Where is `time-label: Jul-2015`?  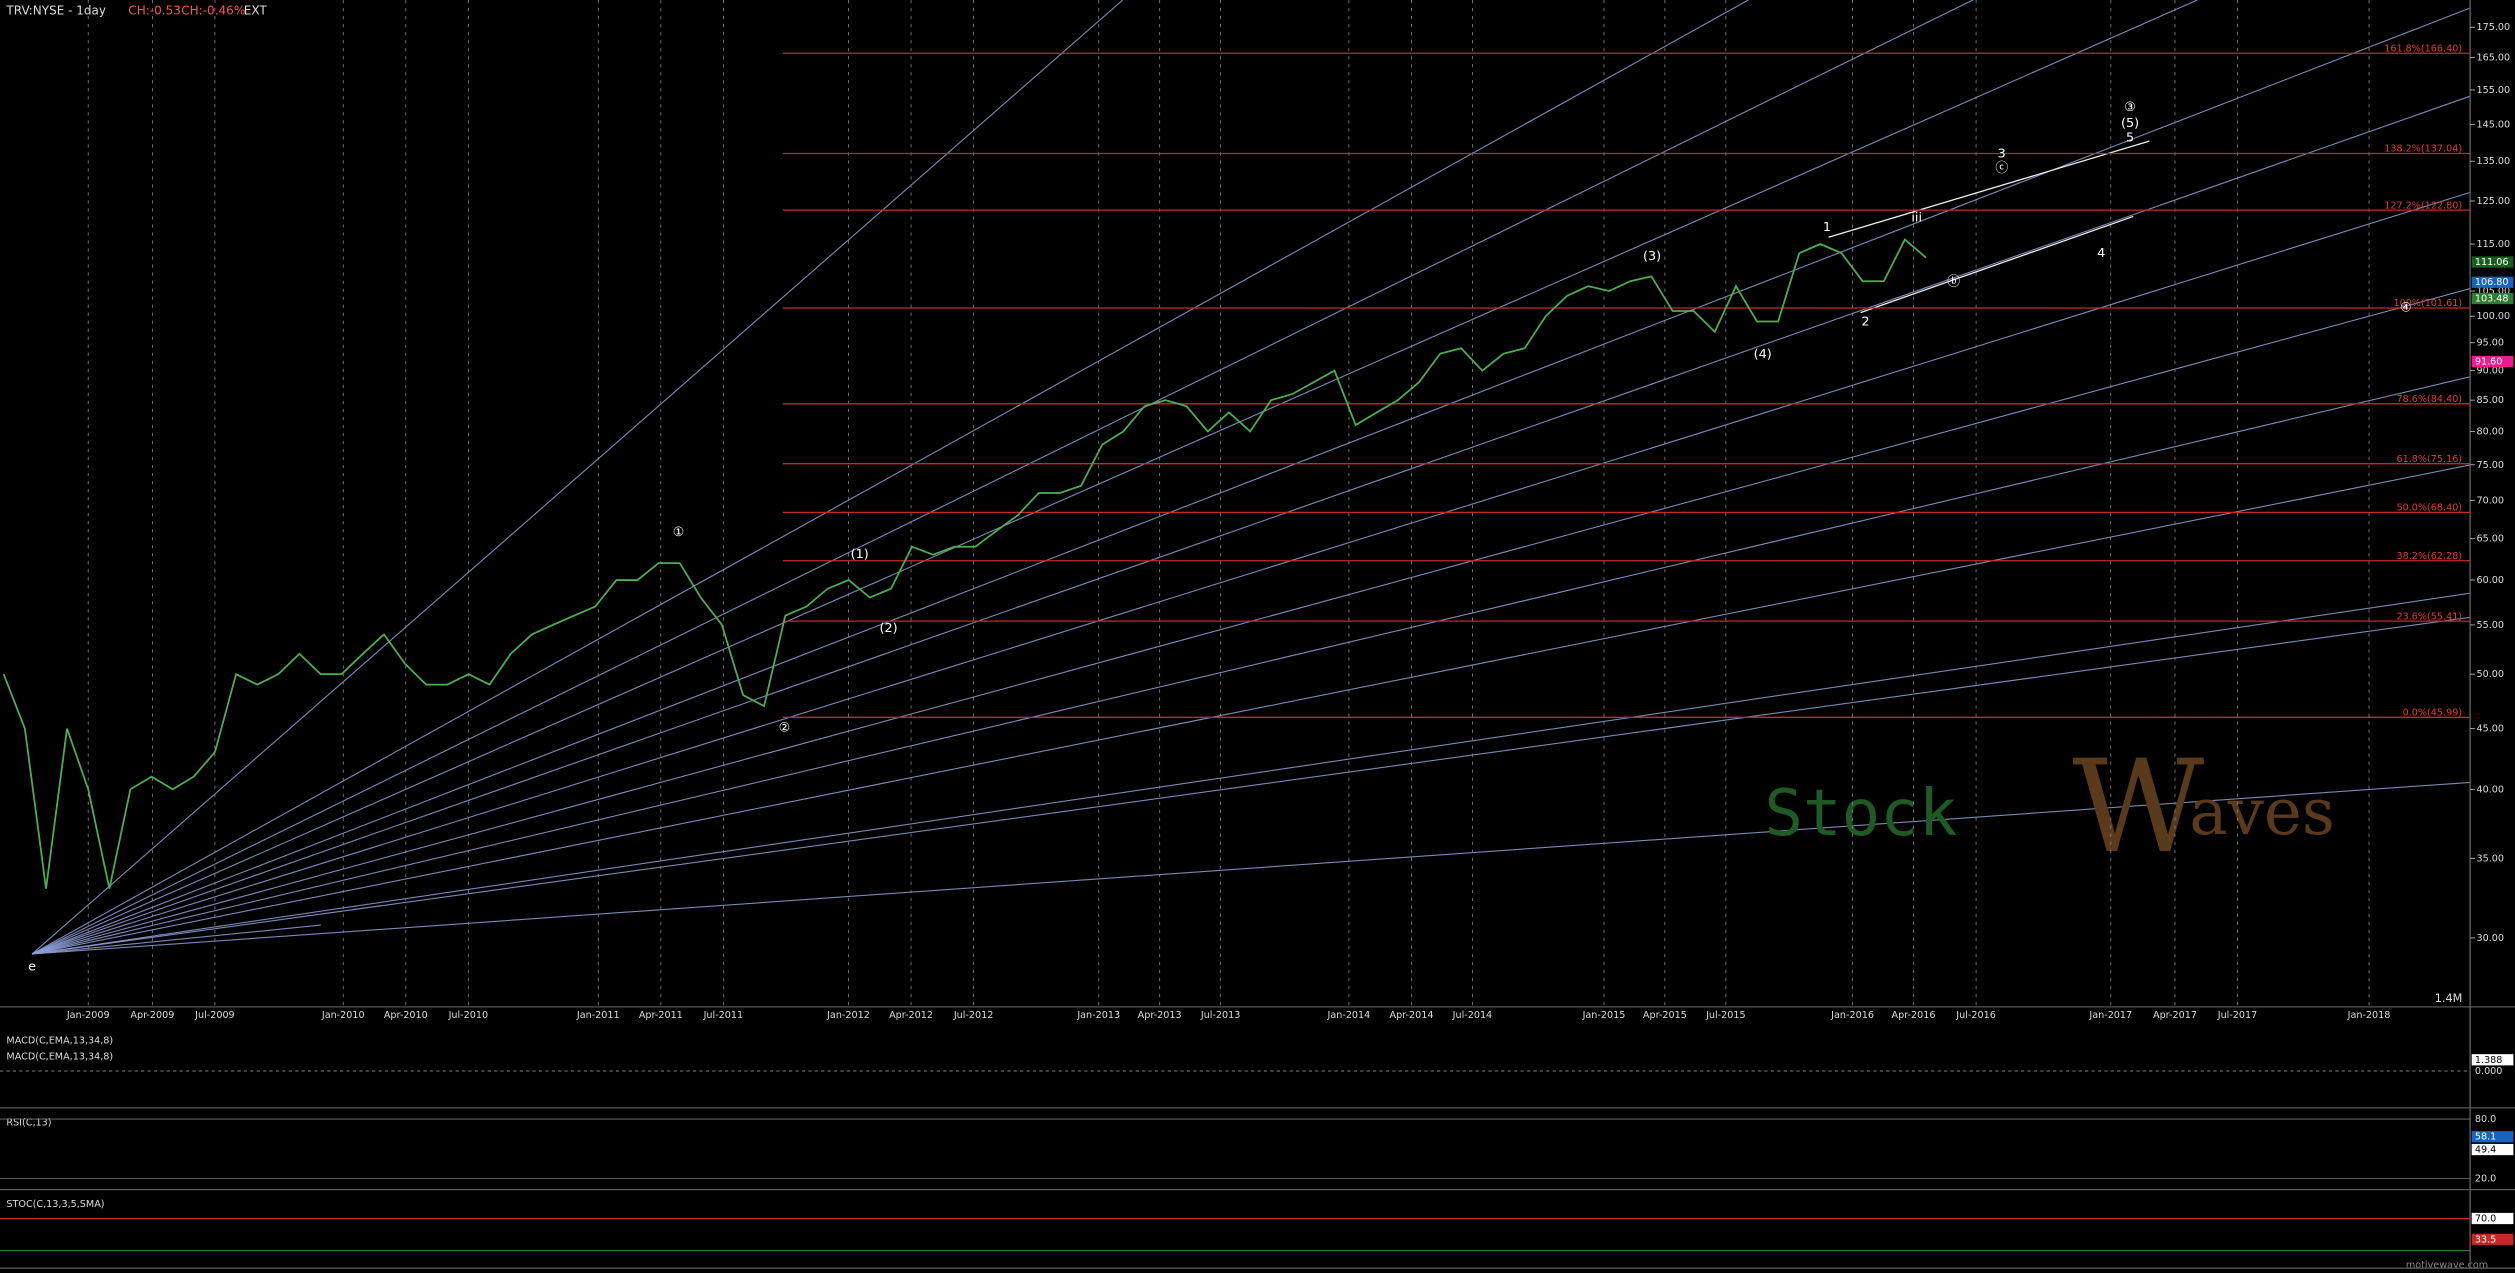 time-label: Jul-2015 is located at coordinates (1725, 1015).